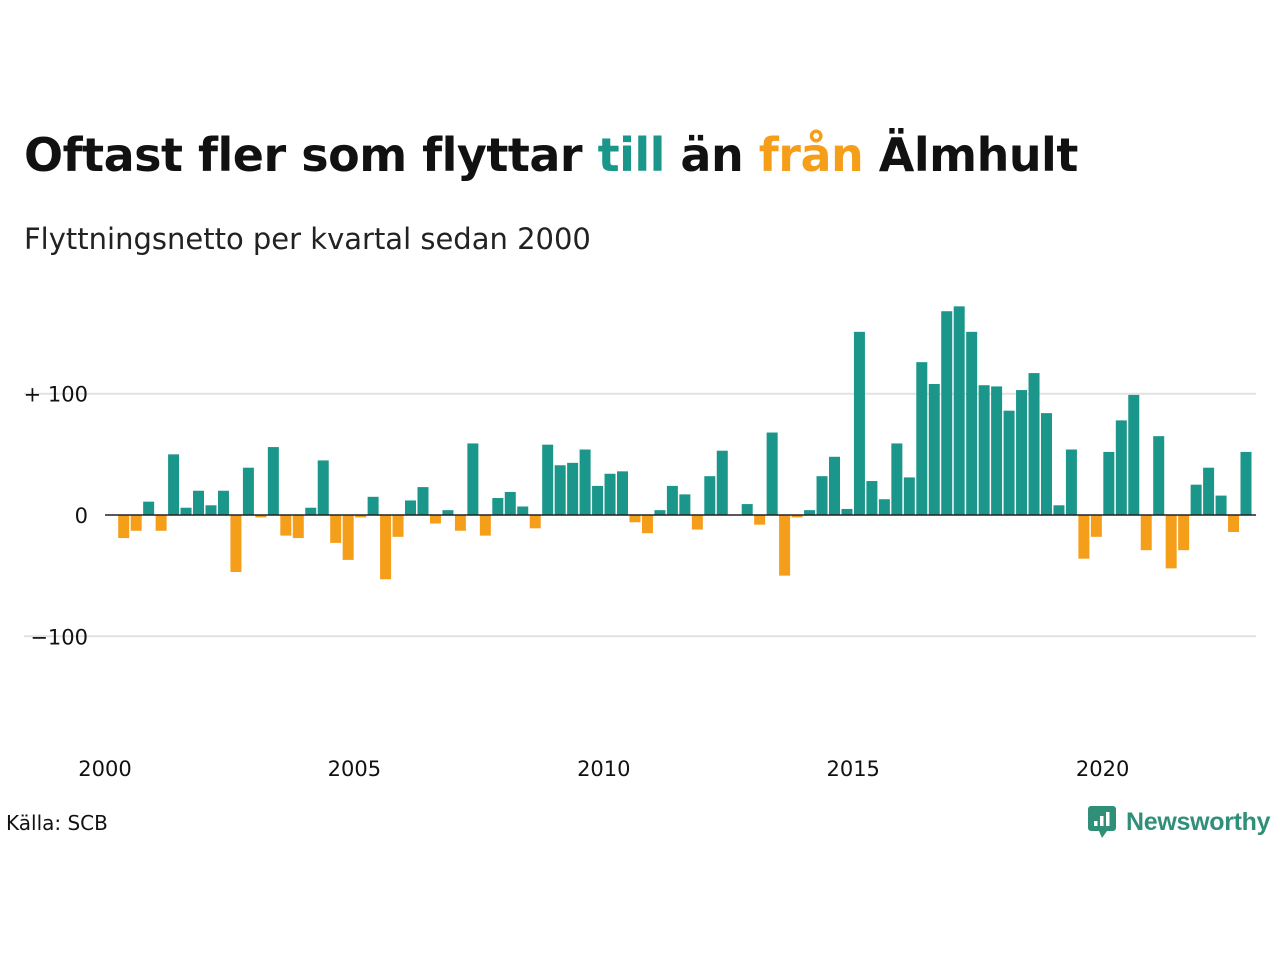 The height and width of the screenshot is (960, 1280). Describe the element at coordinates (1198, 821) in the screenshot. I see `brand-name: Newsworthy` at that location.